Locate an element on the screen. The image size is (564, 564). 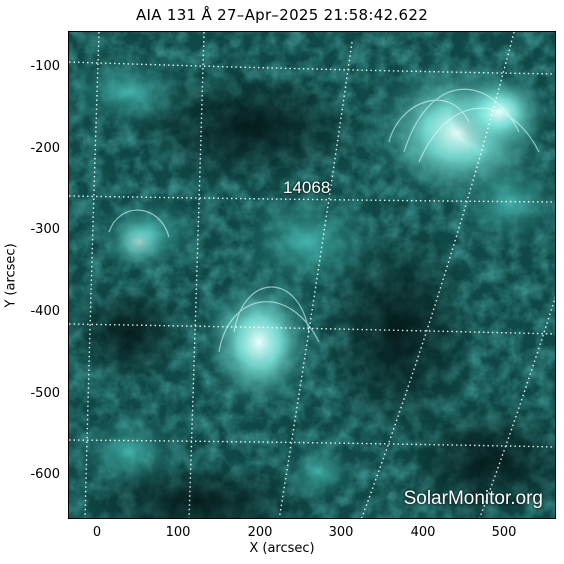
y-tick-label: -100 is located at coordinates (45, 66).